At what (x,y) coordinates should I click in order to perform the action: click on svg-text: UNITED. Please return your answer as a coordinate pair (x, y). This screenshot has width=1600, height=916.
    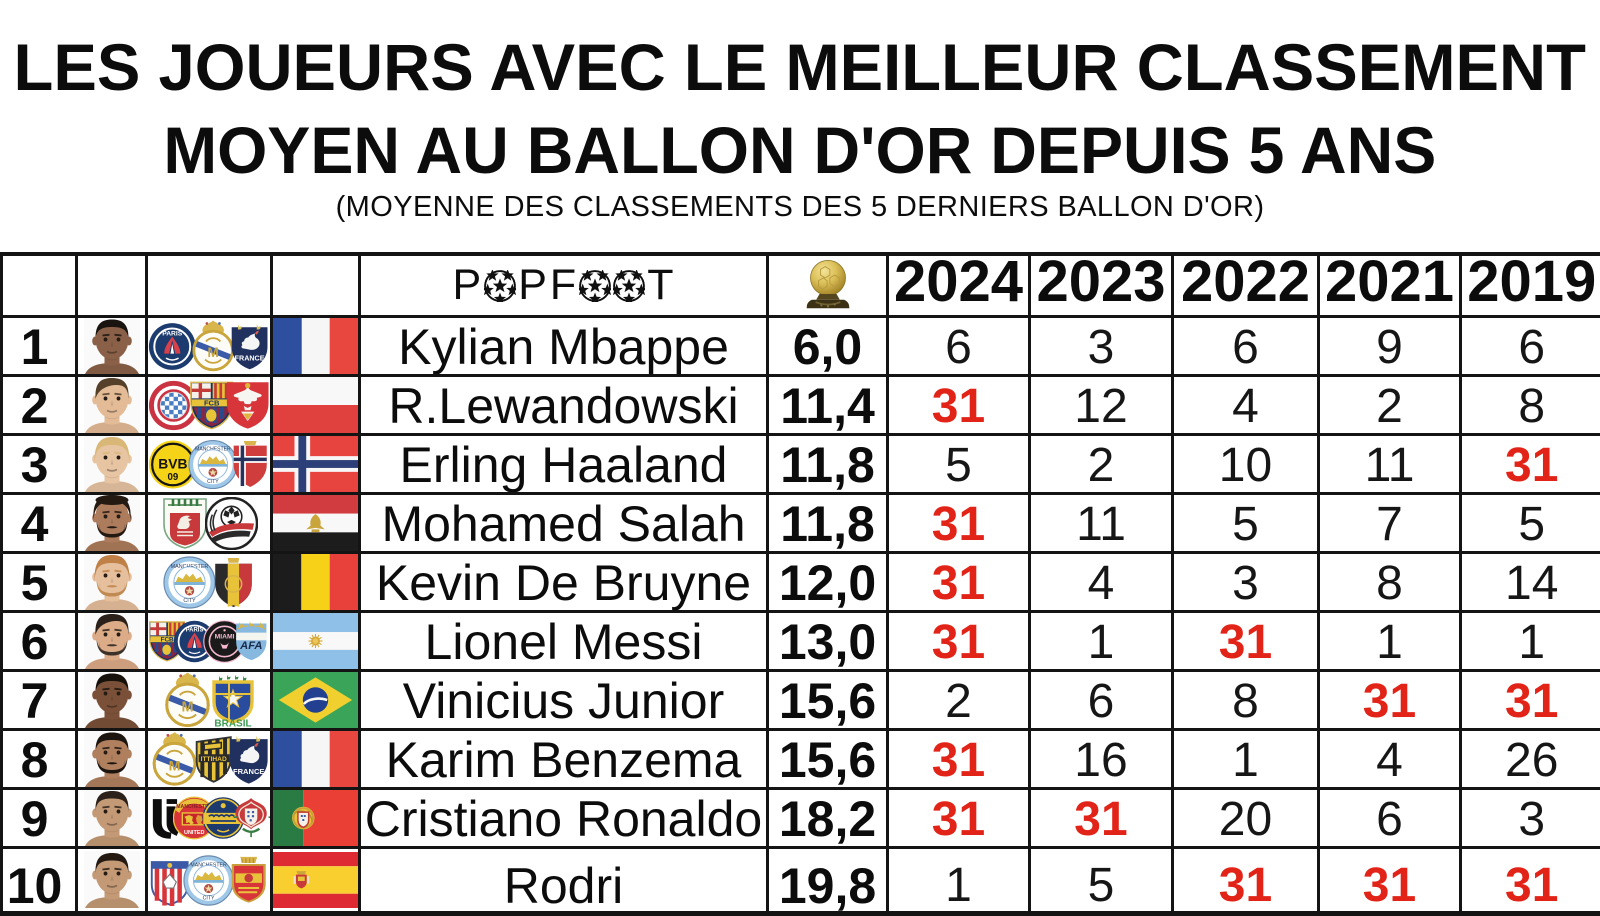
    Looking at the image, I should click on (194, 833).